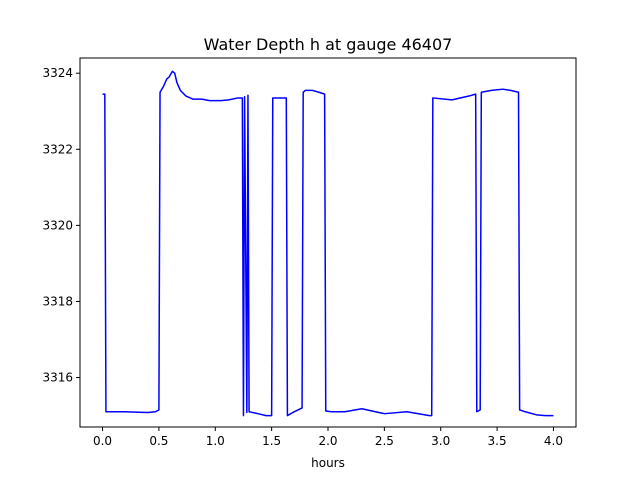 The width and height of the screenshot is (640, 480). Describe the element at coordinates (57, 149) in the screenshot. I see `y-tick-label: 3322` at that location.